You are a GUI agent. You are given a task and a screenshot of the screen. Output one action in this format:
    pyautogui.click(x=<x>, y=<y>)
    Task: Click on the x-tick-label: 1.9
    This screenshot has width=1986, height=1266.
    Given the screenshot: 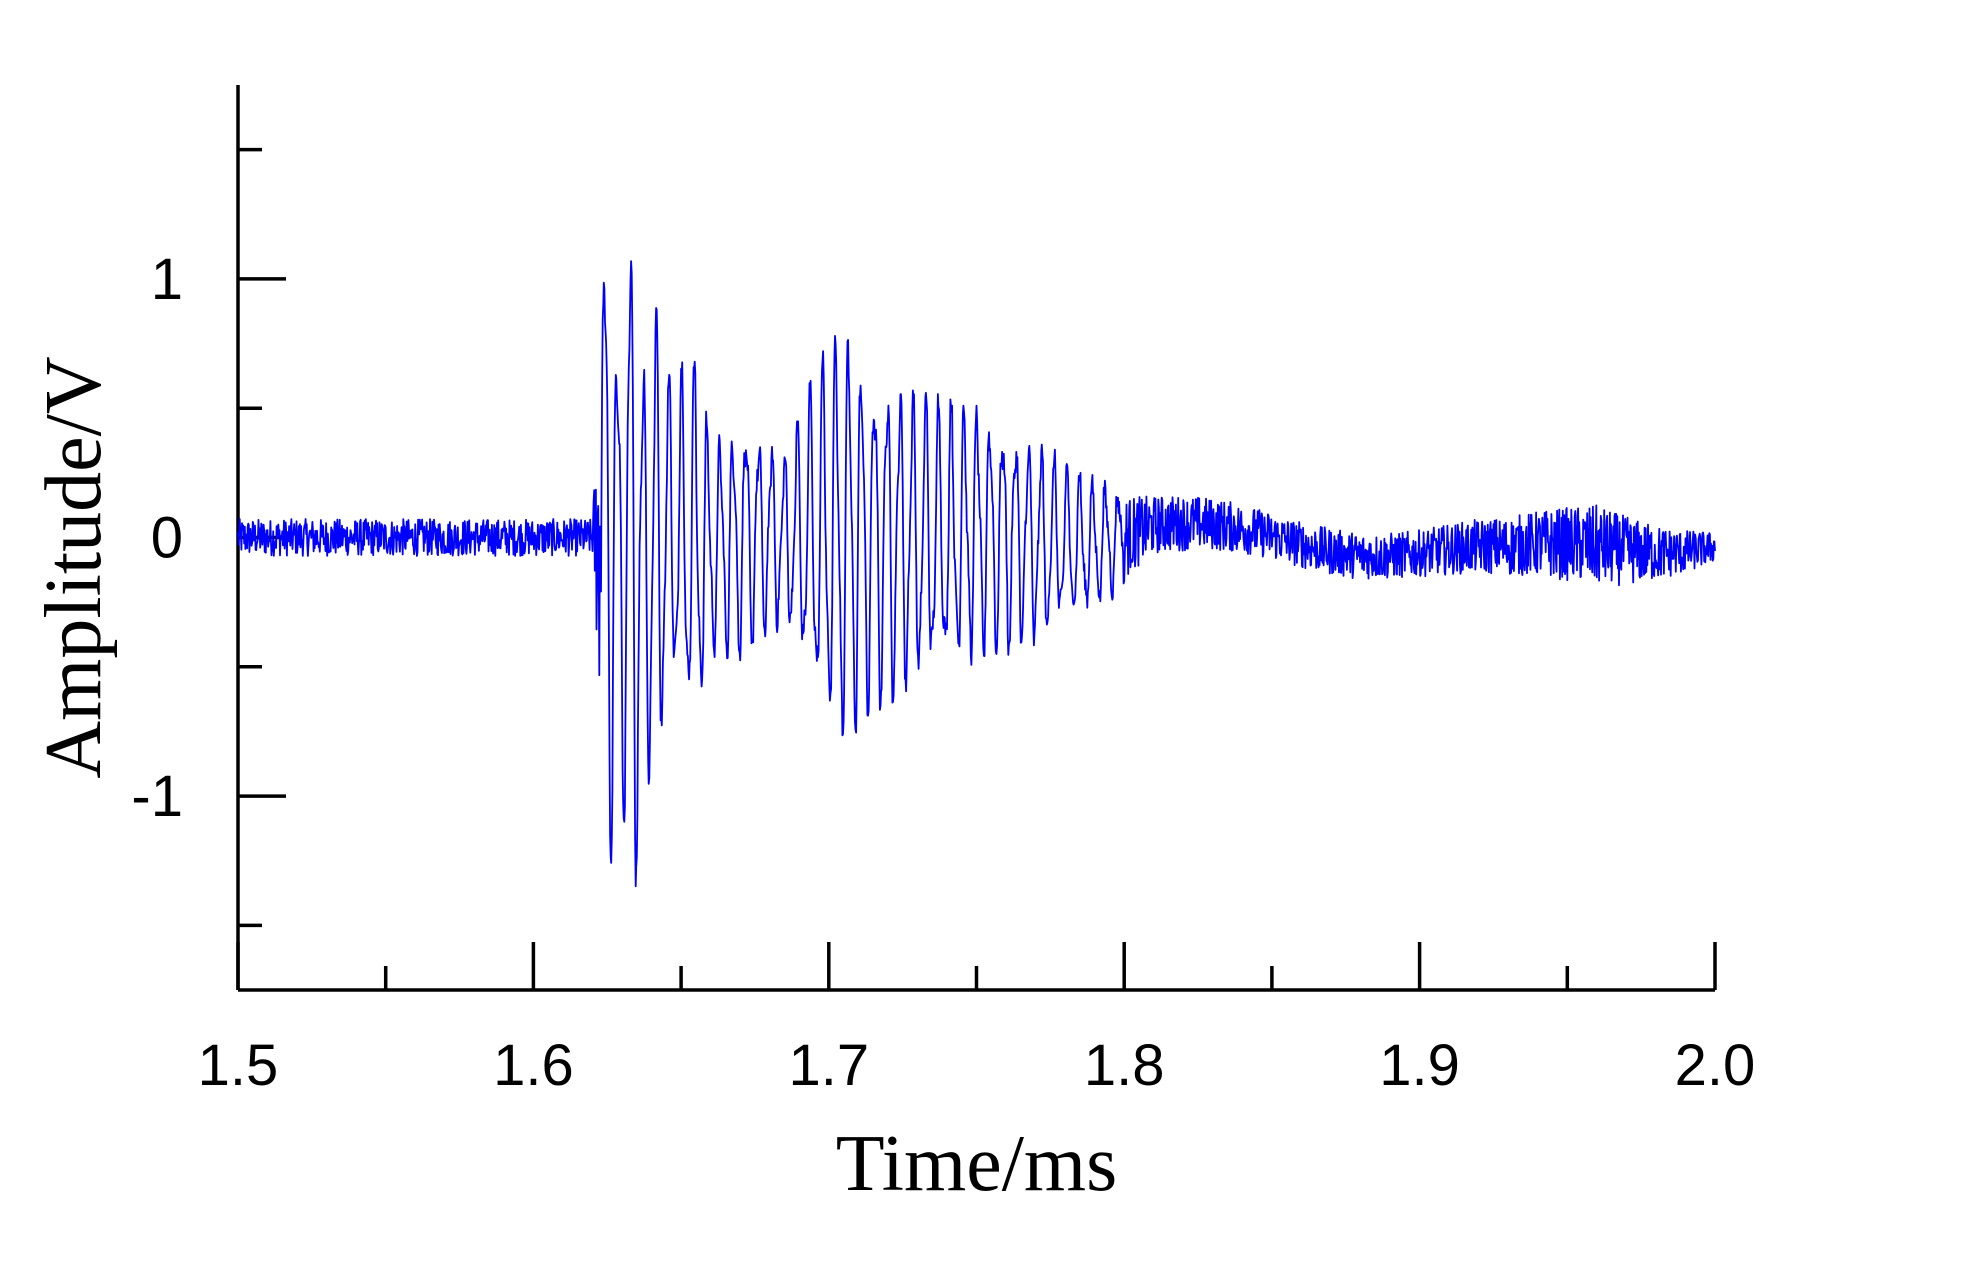 What is the action you would take?
    pyautogui.click(x=1419, y=1065)
    